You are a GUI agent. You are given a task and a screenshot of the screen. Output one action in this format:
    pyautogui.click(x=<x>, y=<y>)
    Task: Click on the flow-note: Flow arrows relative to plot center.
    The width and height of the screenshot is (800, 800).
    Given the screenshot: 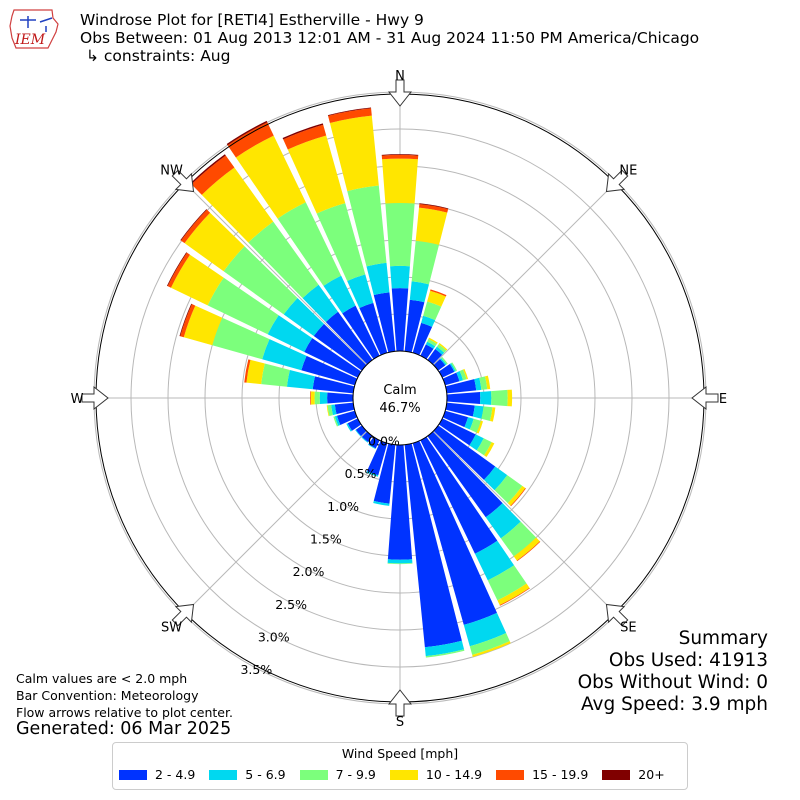 What is the action you would take?
    pyautogui.click(x=124, y=712)
    